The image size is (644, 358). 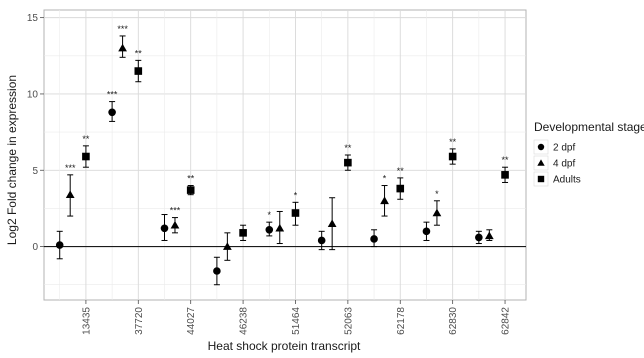 What do you see at coordinates (12, 160) in the screenshot?
I see `y-axis-title: Log2 Fold change in expression` at bounding box center [12, 160].